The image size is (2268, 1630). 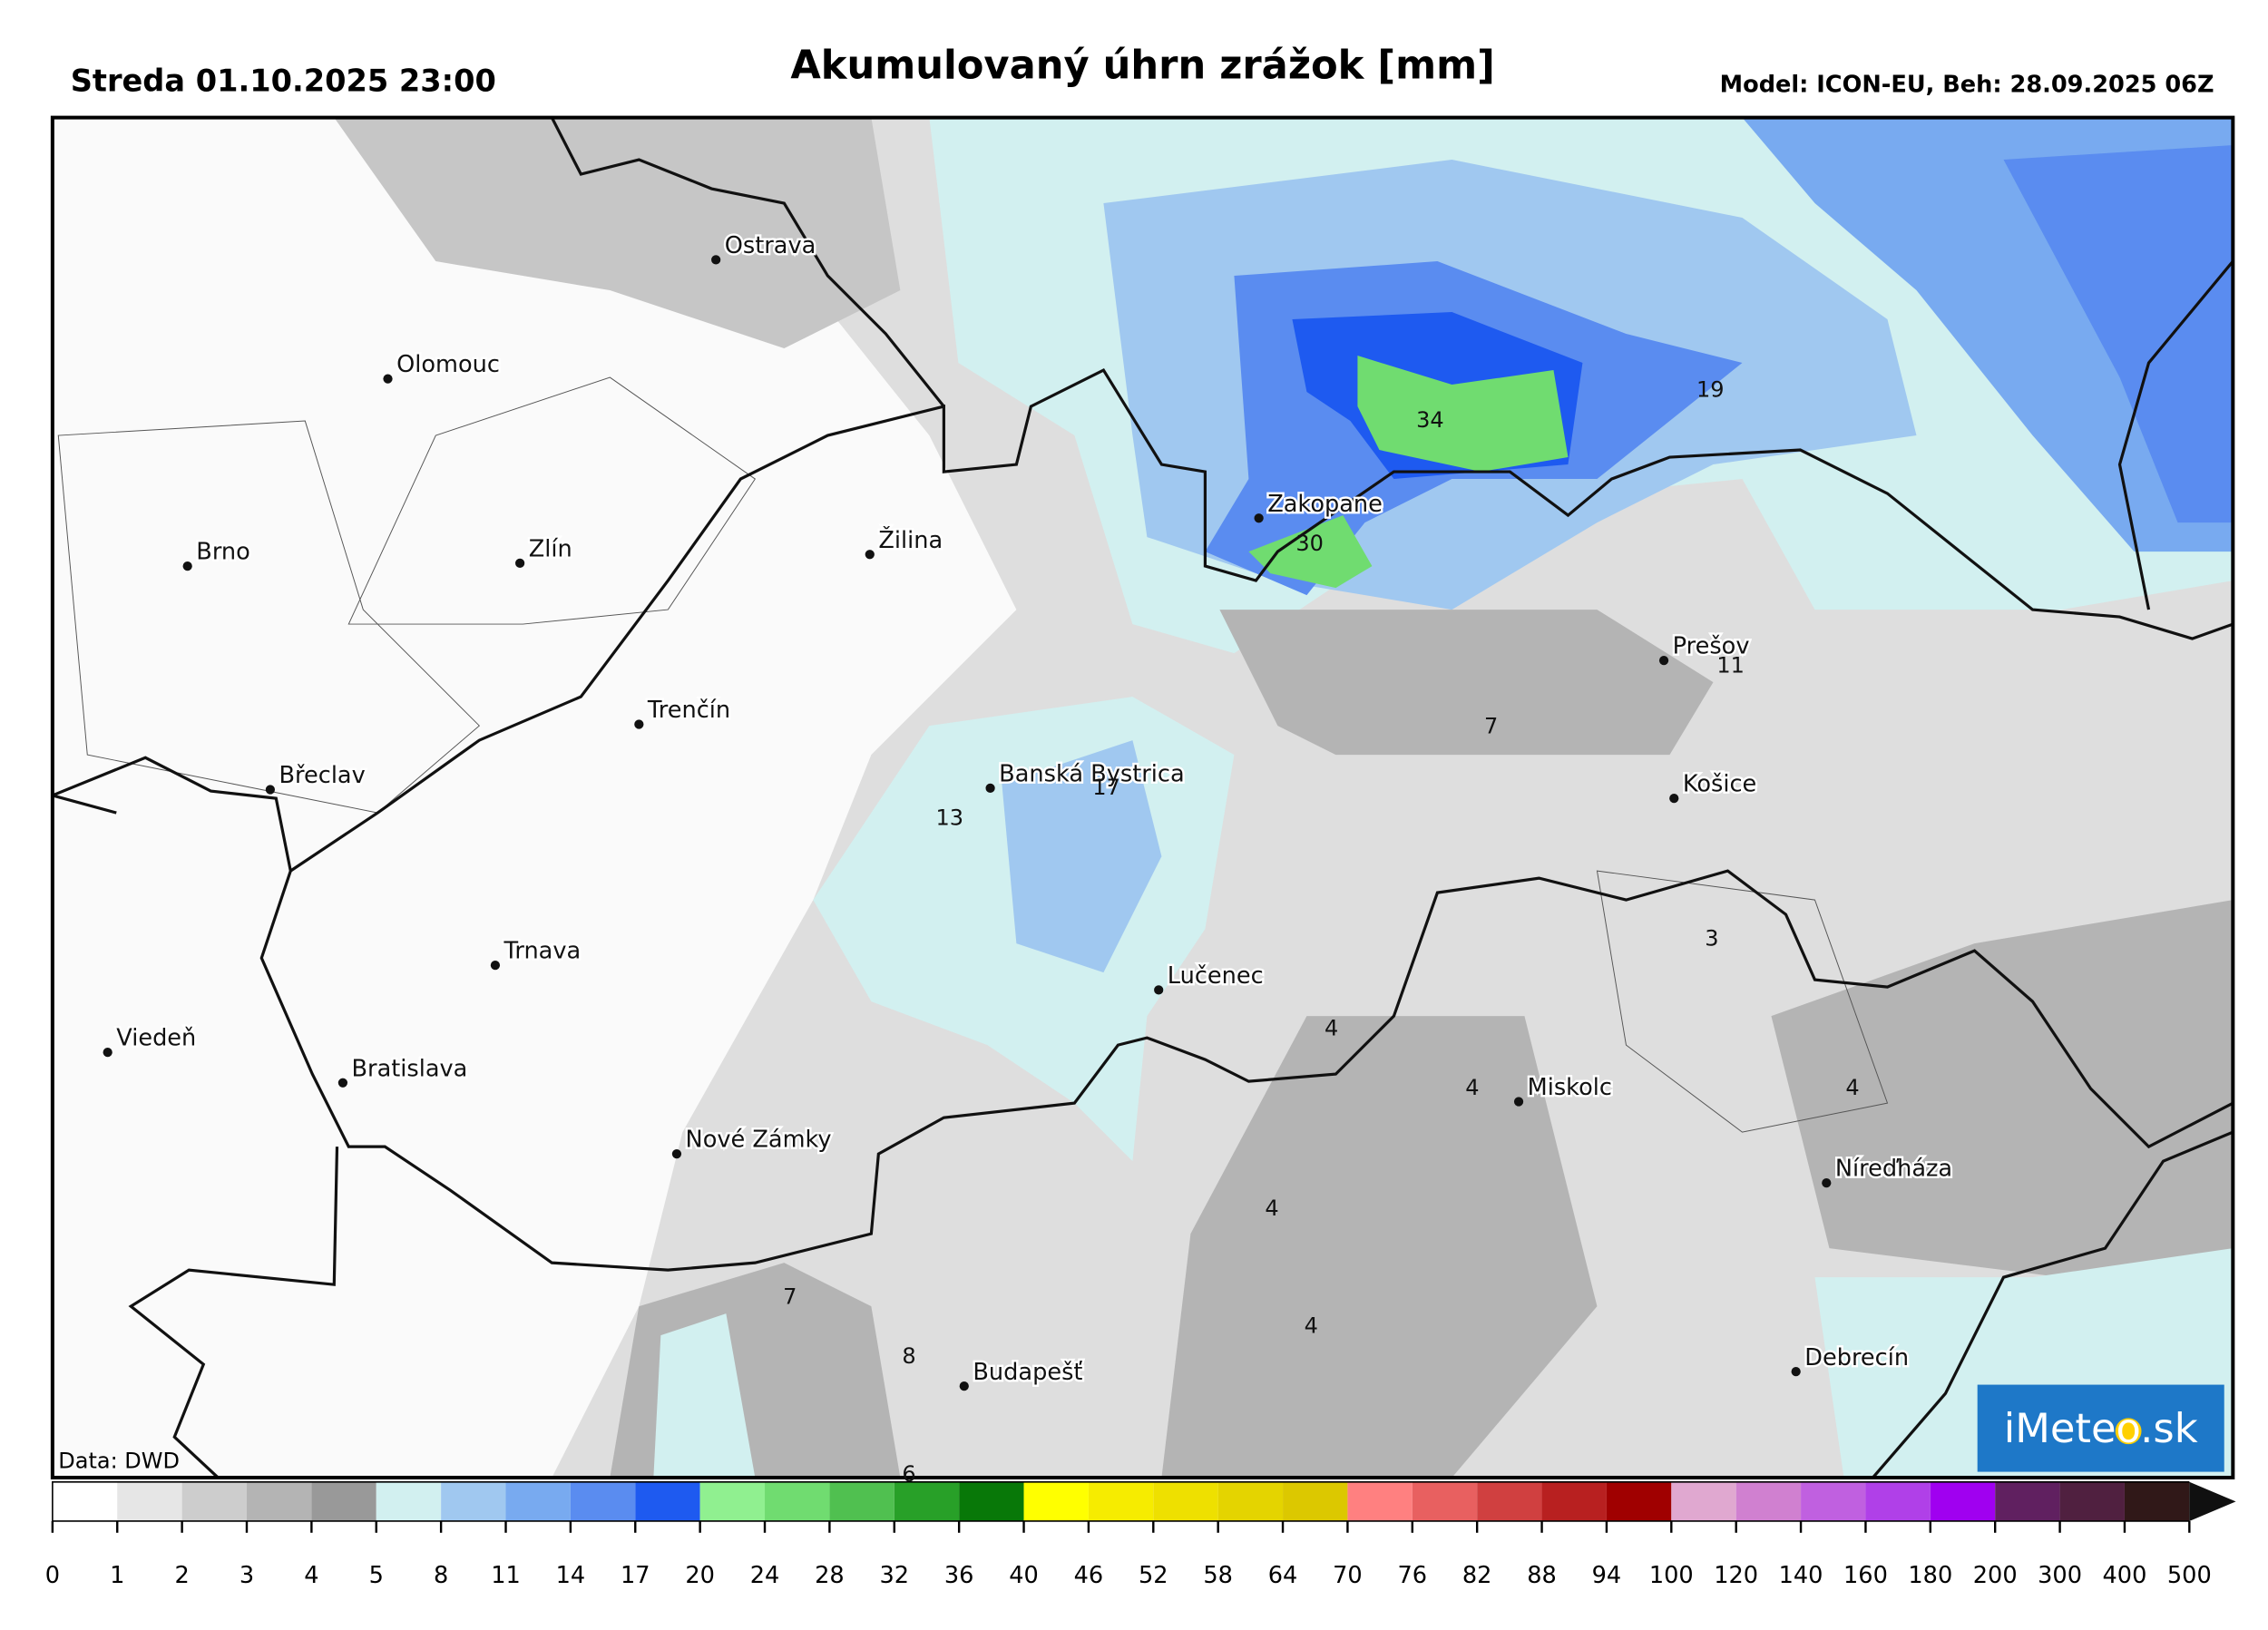 I want to click on state-border, so click(x=84, y=805).